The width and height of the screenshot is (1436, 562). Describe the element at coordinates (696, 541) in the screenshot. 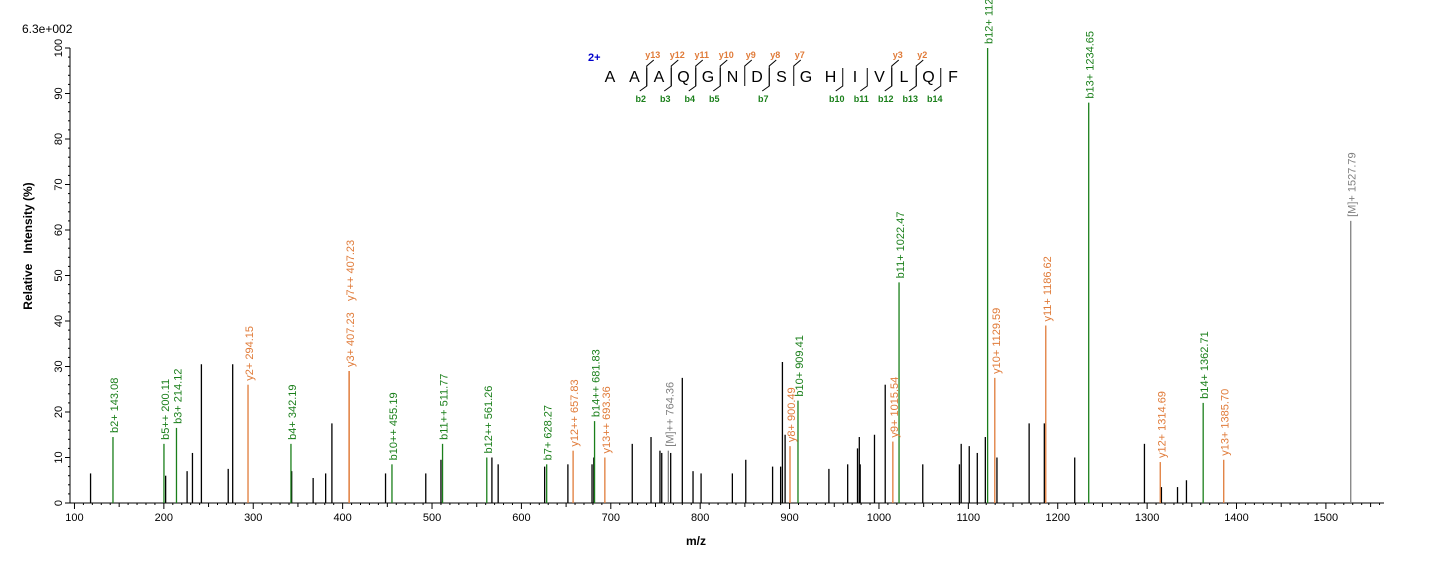

I see `x-axis-label: m/z` at that location.